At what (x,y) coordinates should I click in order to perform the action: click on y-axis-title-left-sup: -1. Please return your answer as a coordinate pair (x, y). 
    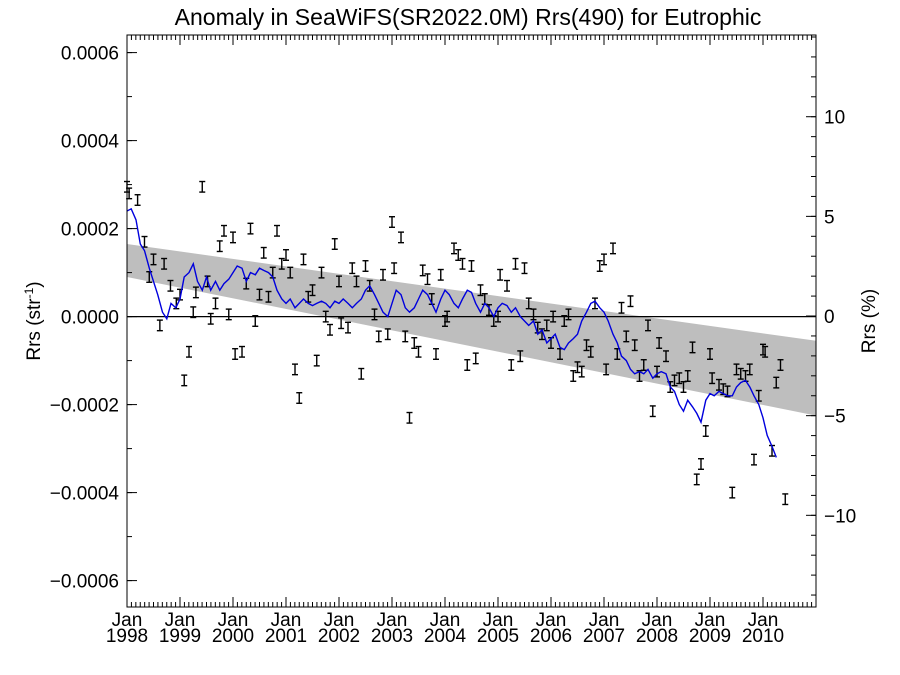
    Looking at the image, I should click on (29, 292).